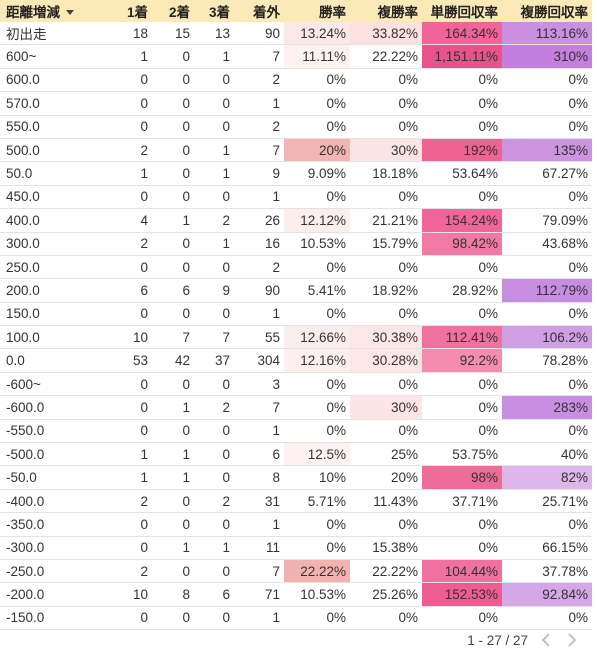 This screenshot has height=651, width=597. Describe the element at coordinates (317, 220) in the screenshot. I see `table-cell: 12.12%` at that location.